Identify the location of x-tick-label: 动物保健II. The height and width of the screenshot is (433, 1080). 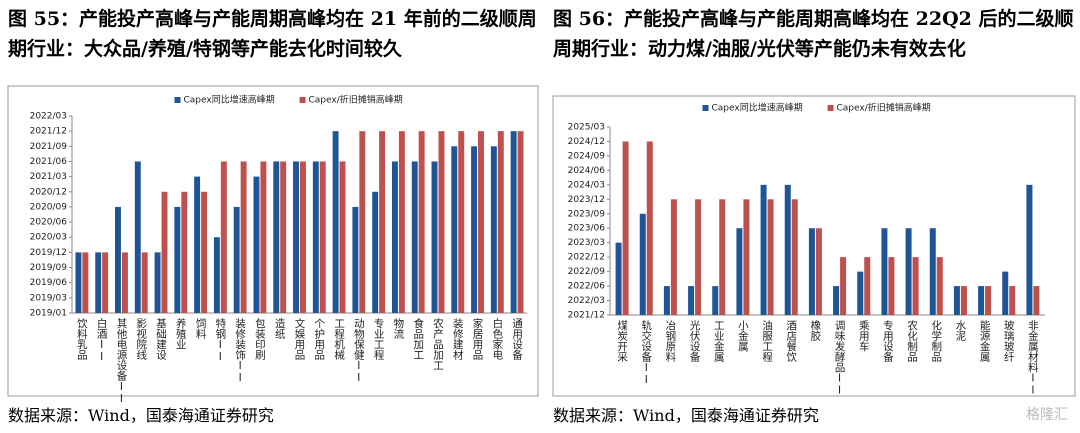
(359, 351).